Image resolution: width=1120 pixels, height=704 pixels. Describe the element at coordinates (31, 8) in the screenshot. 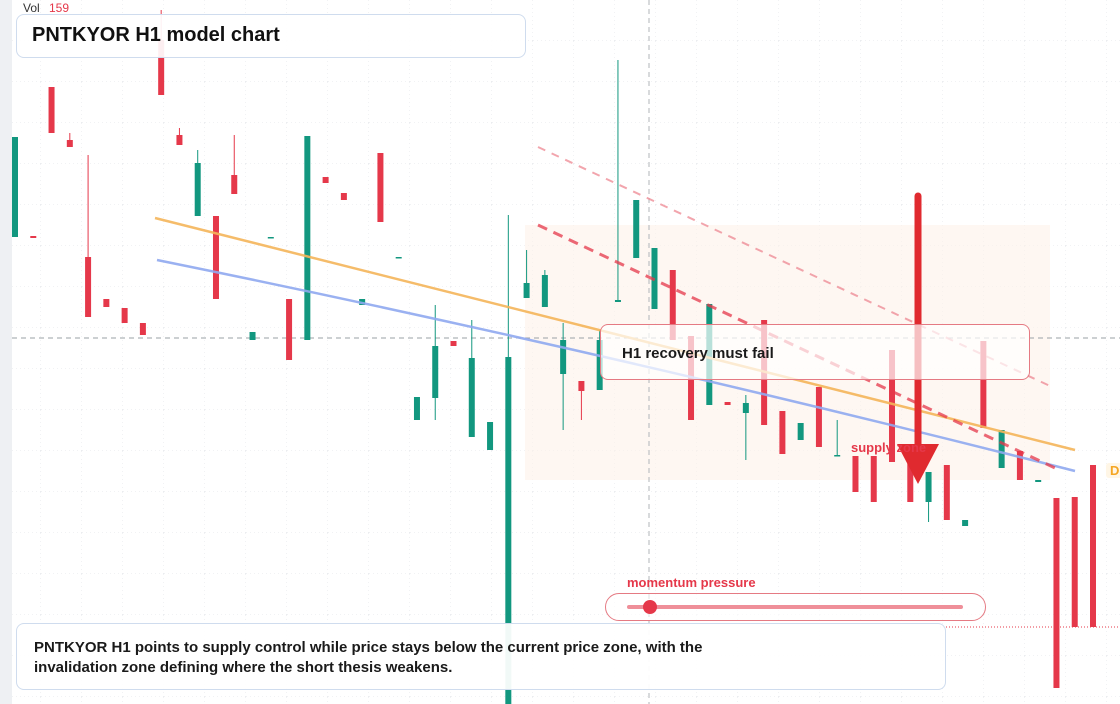

I see `volume-label: Vol` at that location.